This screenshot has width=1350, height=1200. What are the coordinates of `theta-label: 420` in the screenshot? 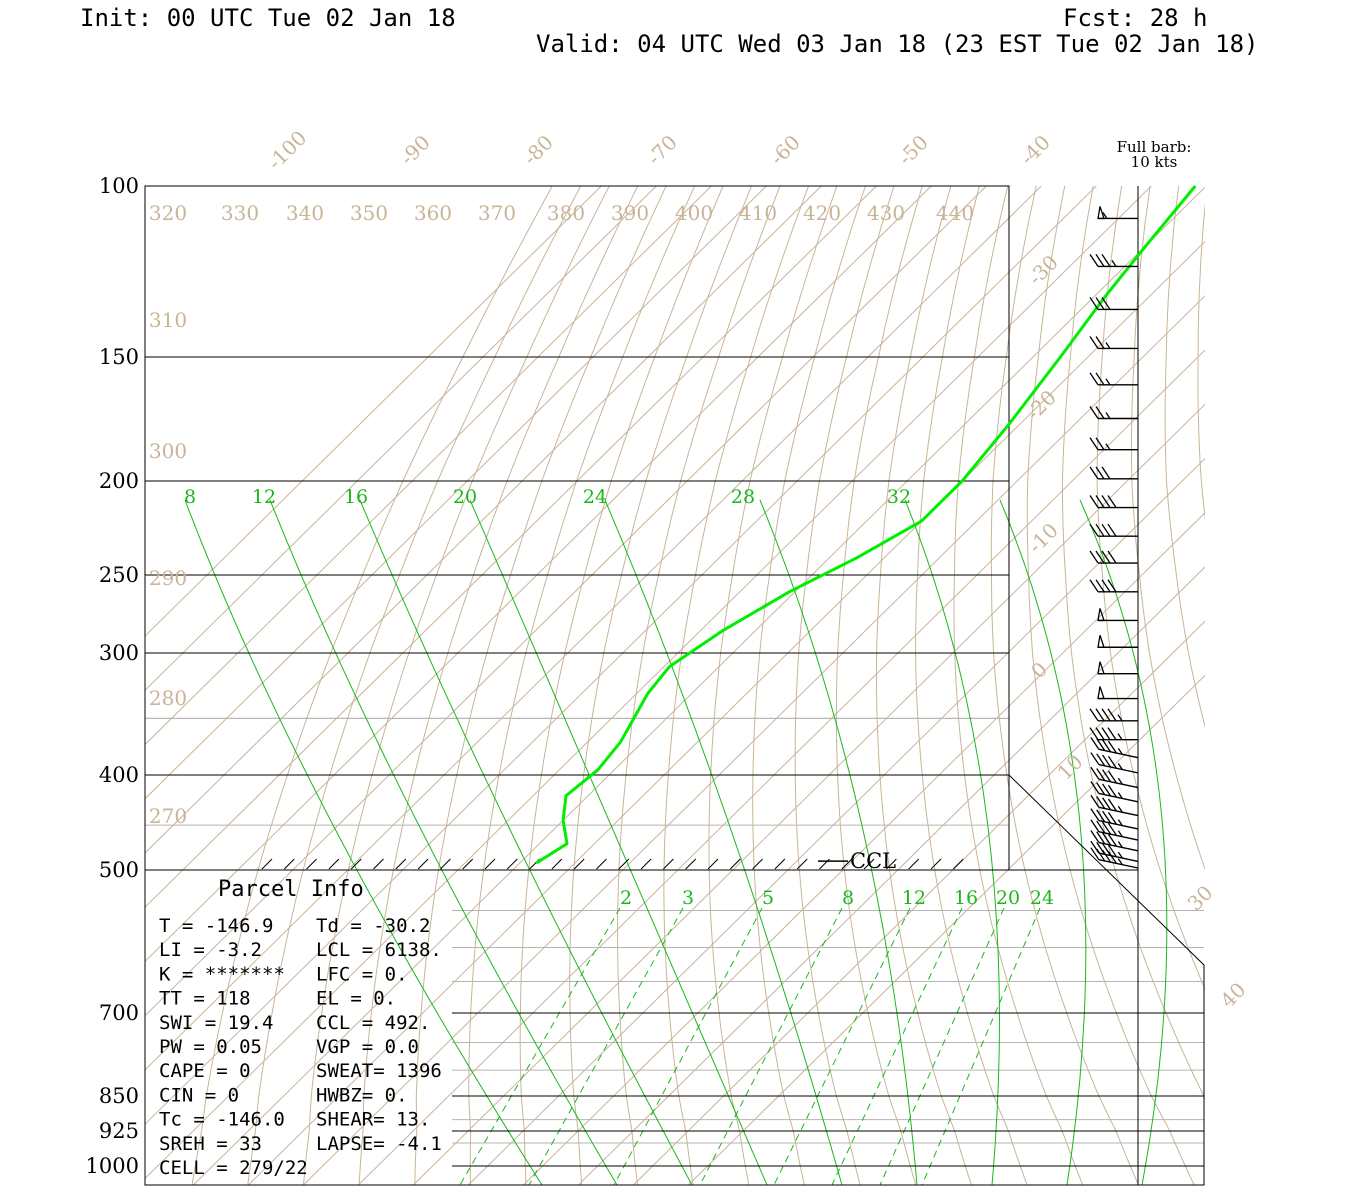 It's located at (822, 213).